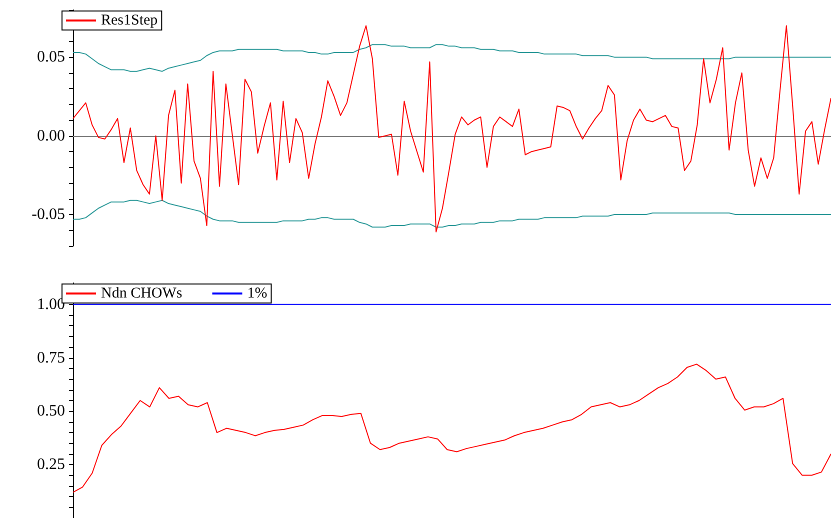 This screenshot has height=518, width=831. Describe the element at coordinates (257, 294) in the screenshot. I see `legend-label: 1%` at that location.